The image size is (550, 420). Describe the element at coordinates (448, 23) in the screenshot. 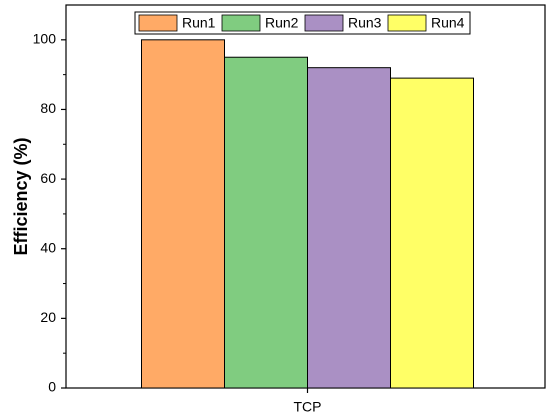

I see `legend-label-run4: Run4` at that location.